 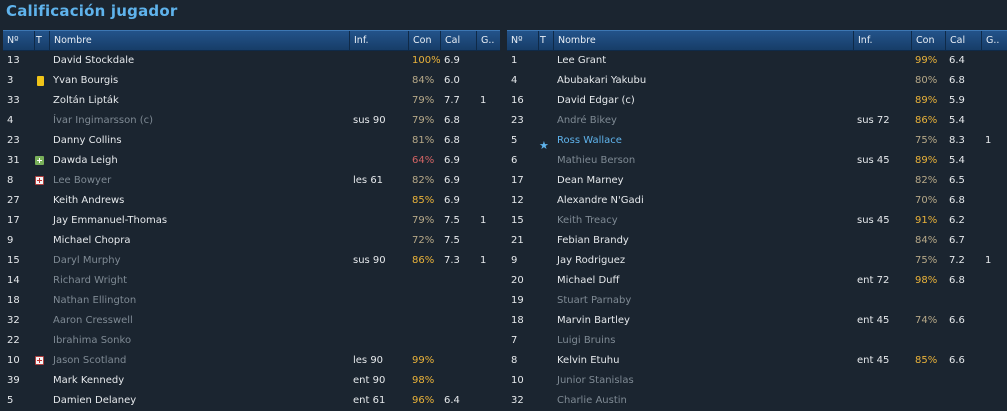 What do you see at coordinates (86, 80) in the screenshot?
I see `player-name: Yvan Bourgis` at bounding box center [86, 80].